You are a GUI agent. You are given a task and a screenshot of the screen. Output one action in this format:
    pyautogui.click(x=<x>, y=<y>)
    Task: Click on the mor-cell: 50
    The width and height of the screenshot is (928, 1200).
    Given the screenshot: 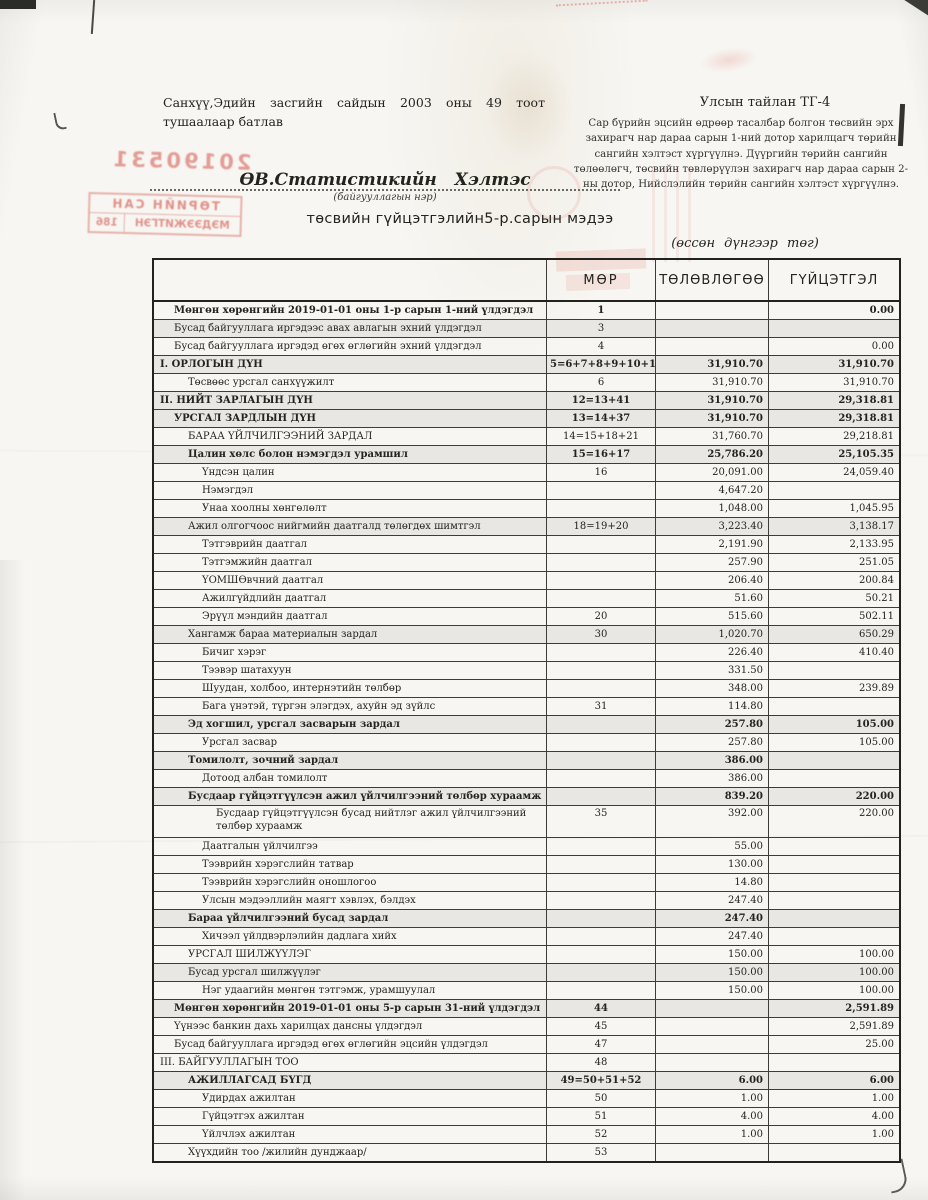 What is the action you would take?
    pyautogui.click(x=601, y=1098)
    